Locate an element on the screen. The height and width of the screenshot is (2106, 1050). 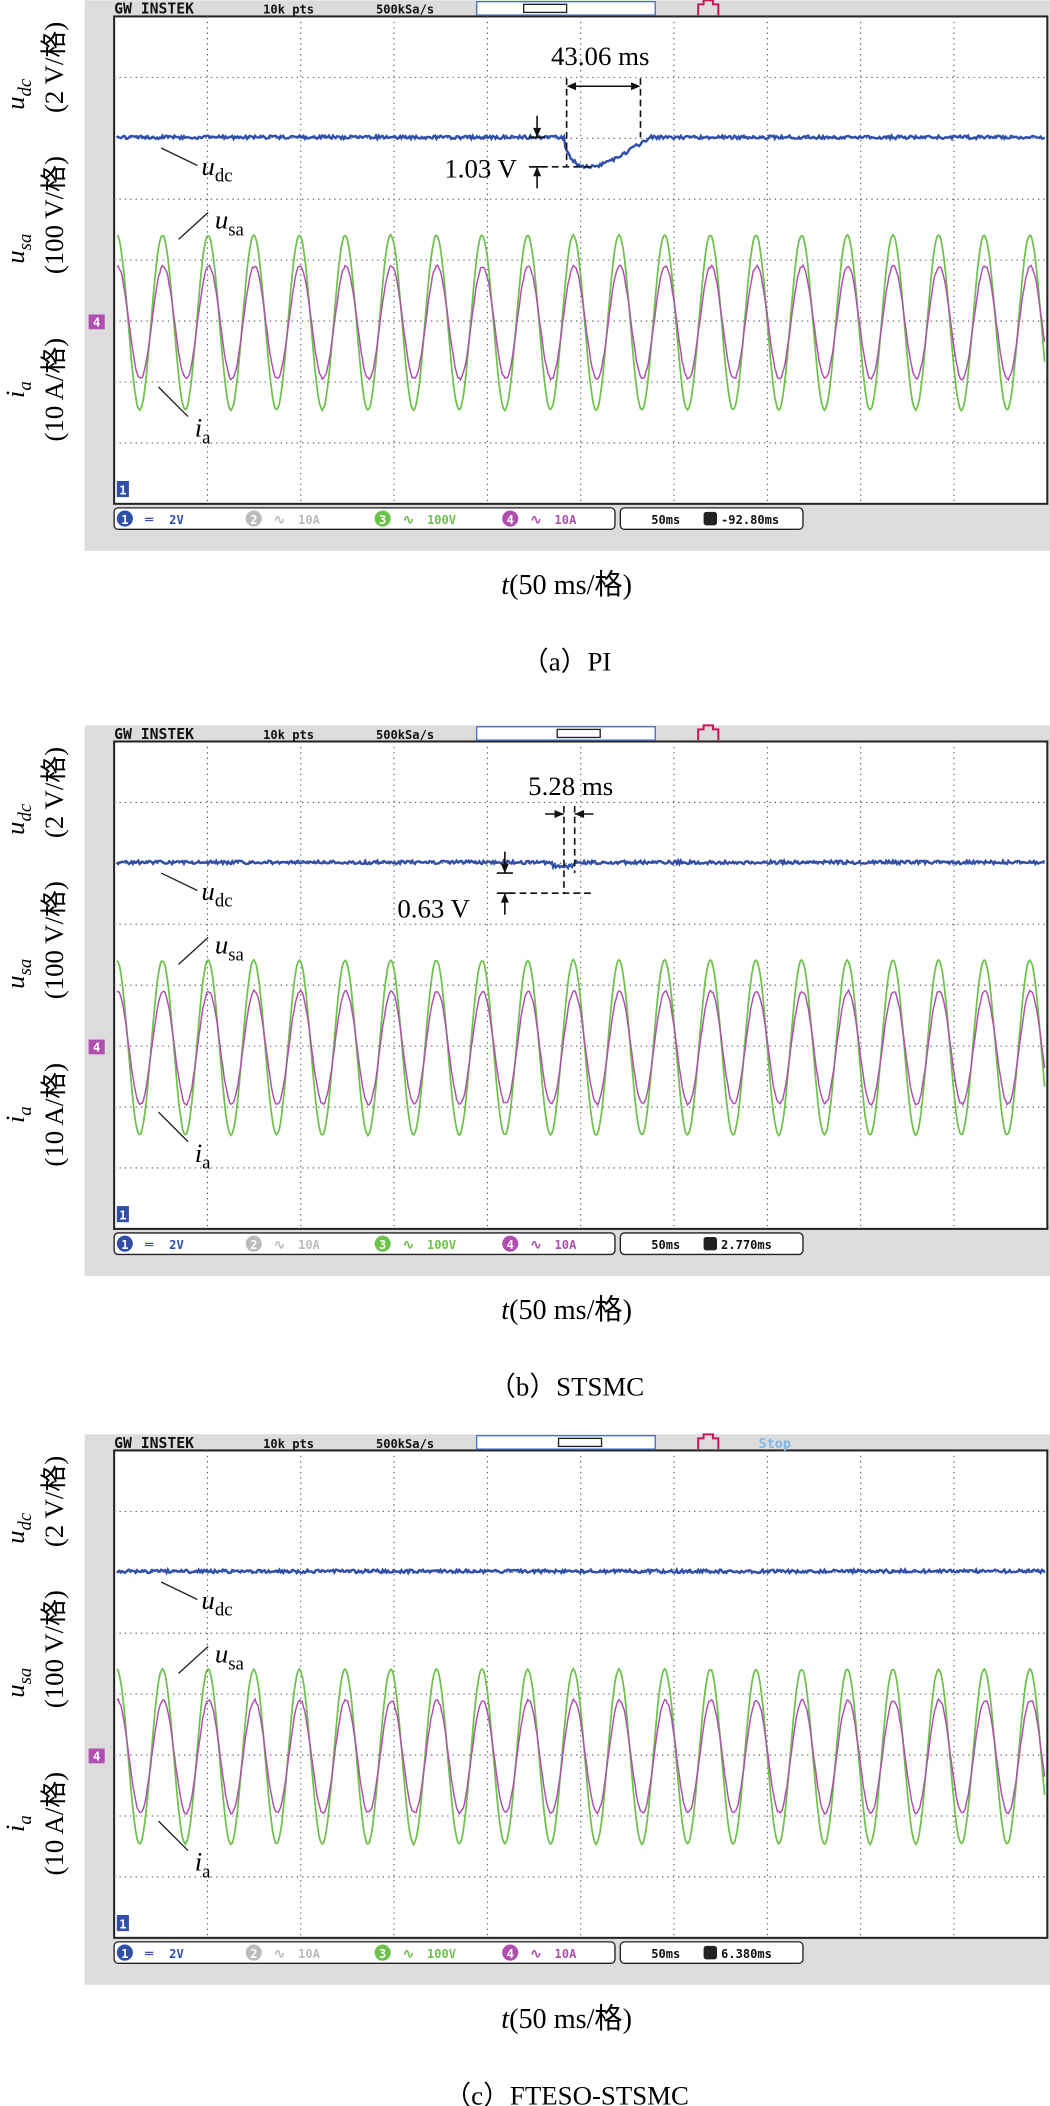
unit: (50 ms/格) is located at coordinates (570, 1310).